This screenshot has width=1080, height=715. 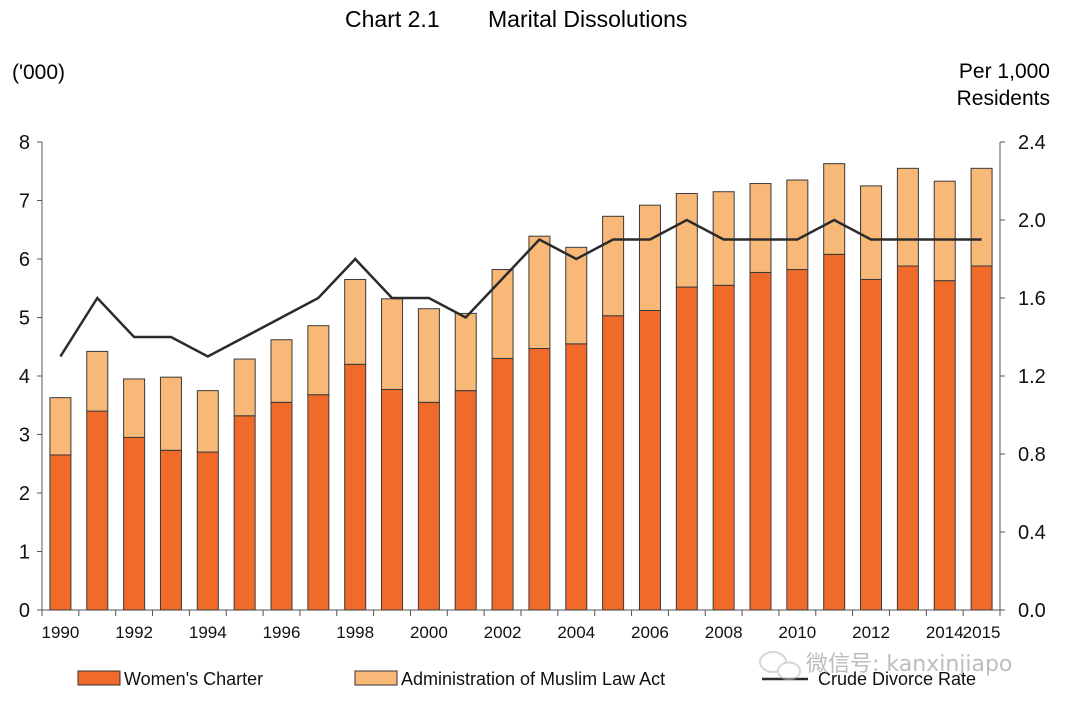 What do you see at coordinates (170, 530) in the screenshot?
I see `bar-womens-charter-1993` at bounding box center [170, 530].